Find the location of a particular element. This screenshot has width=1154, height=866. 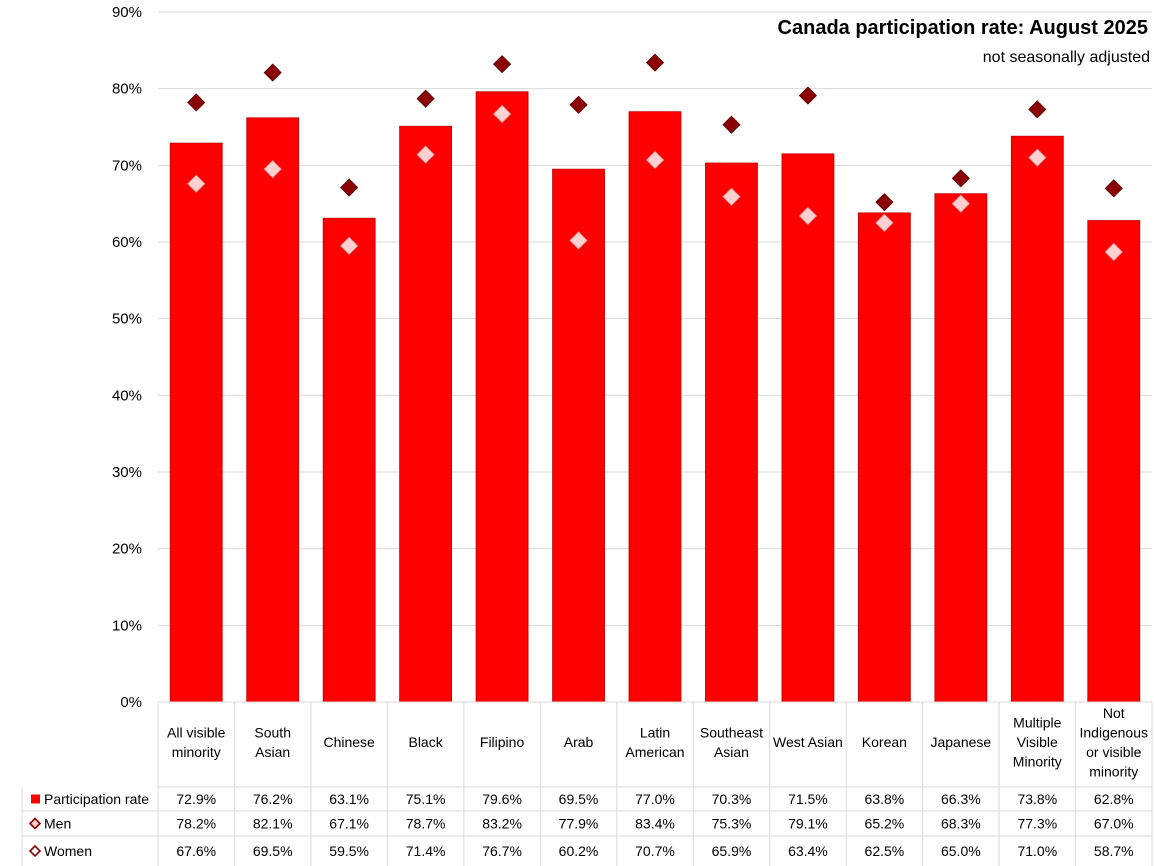

table-cell: 79.1% is located at coordinates (808, 824).